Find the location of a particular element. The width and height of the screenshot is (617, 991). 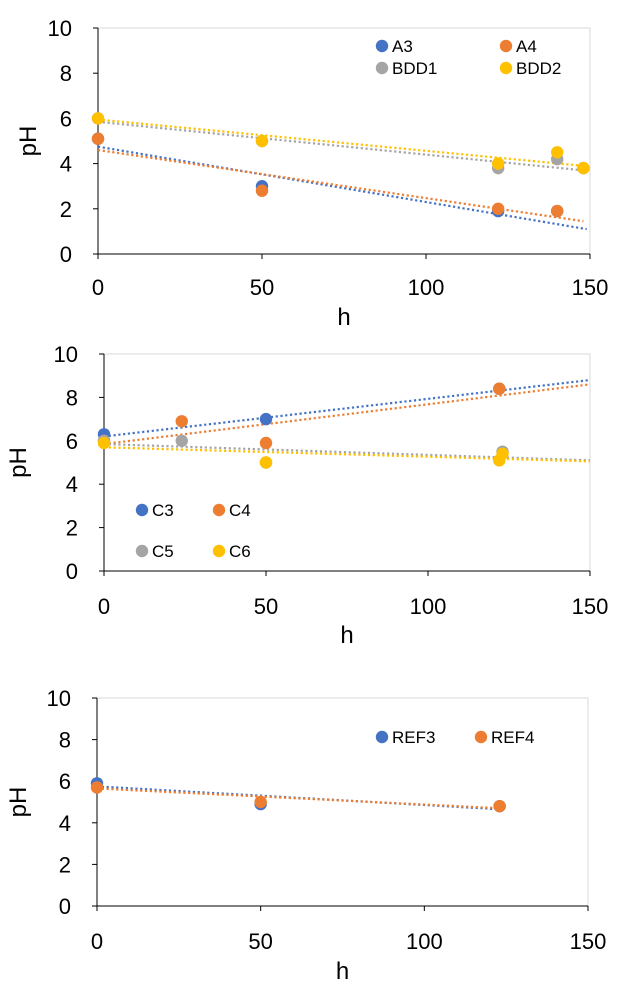

legend: A3 A4 BDD1 BDD2 is located at coordinates (468, 57).